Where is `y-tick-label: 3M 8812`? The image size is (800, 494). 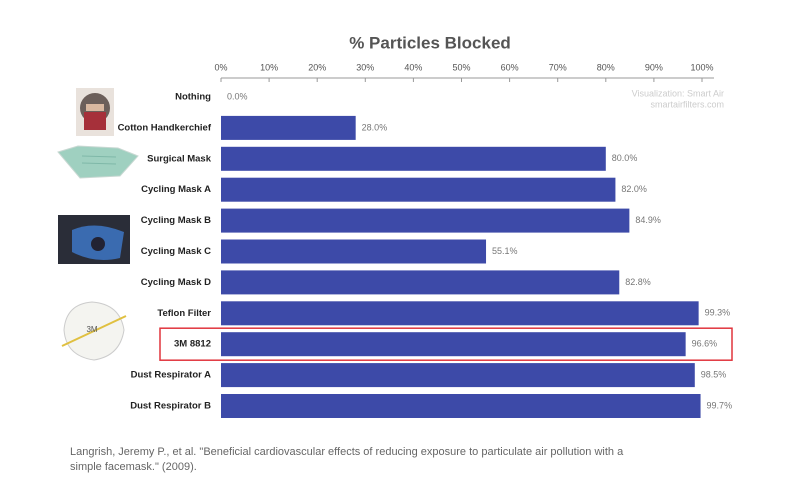 y-tick-label: 3M 8812 is located at coordinates (192, 344).